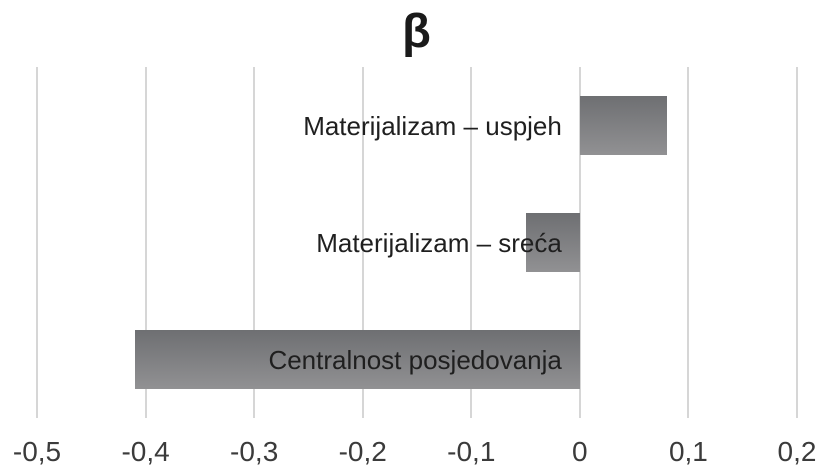 Image resolution: width=833 pixels, height=473 pixels. What do you see at coordinates (797, 451) in the screenshot?
I see `x-tick-label: 0,2` at bounding box center [797, 451].